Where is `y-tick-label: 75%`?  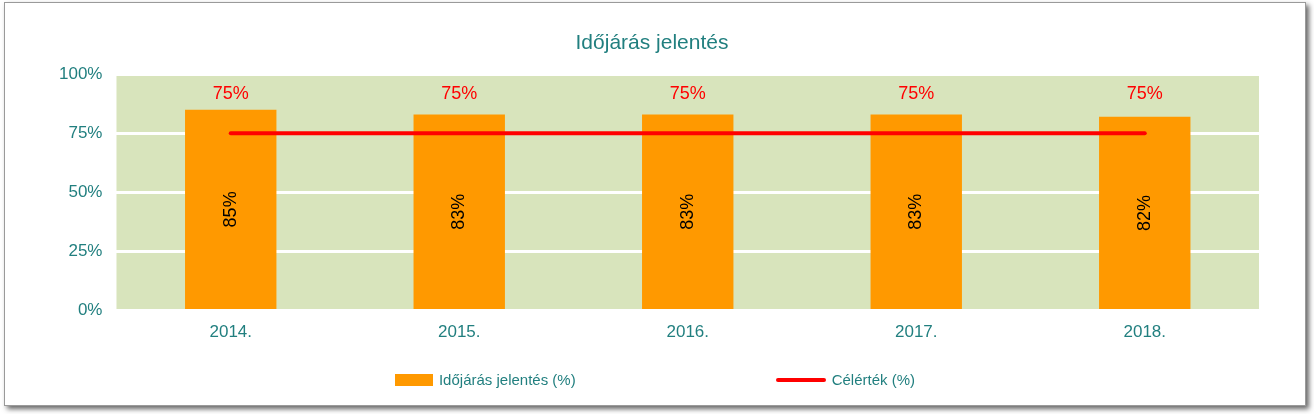
y-tick-label: 75% is located at coordinates (85, 132).